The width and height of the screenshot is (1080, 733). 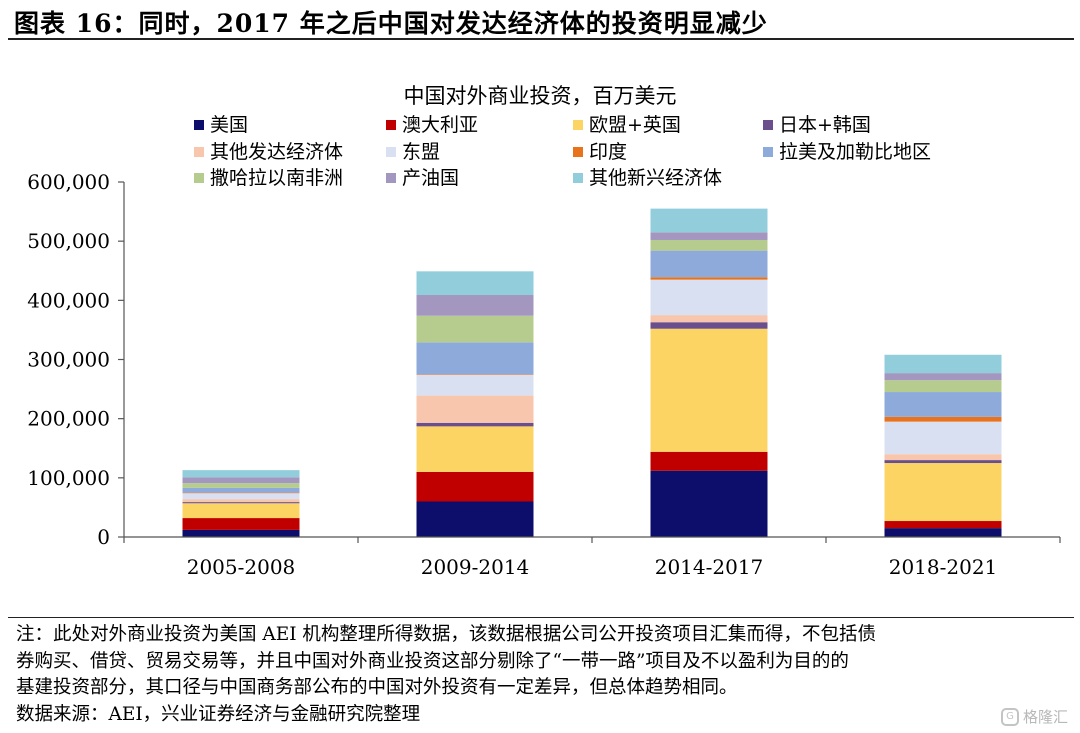 I want to click on legend-label: 美国, so click(x=229, y=125).